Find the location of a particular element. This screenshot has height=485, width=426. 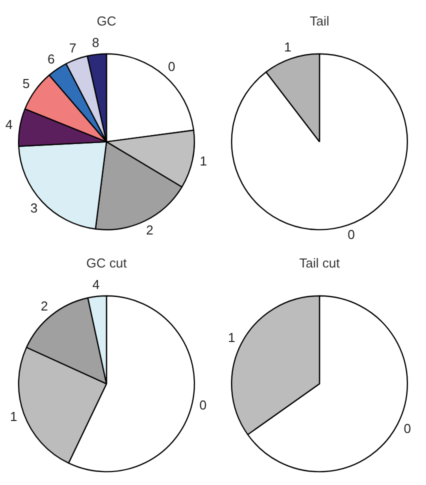

chart-title: GC cut is located at coordinates (107, 262).